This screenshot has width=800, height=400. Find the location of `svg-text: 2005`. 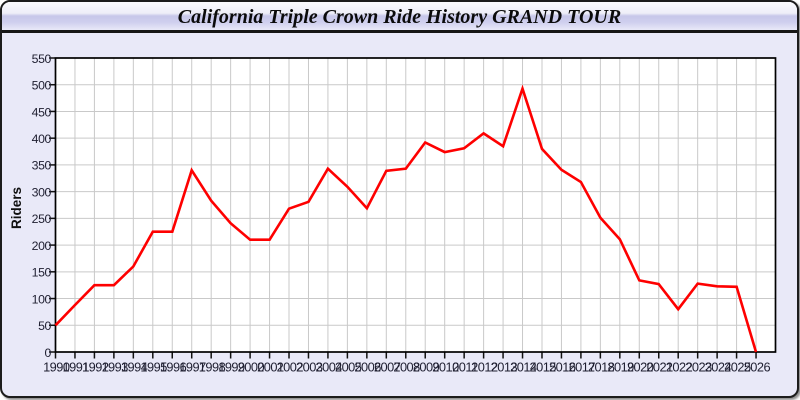

svg-text: 2005 is located at coordinates (348, 367).